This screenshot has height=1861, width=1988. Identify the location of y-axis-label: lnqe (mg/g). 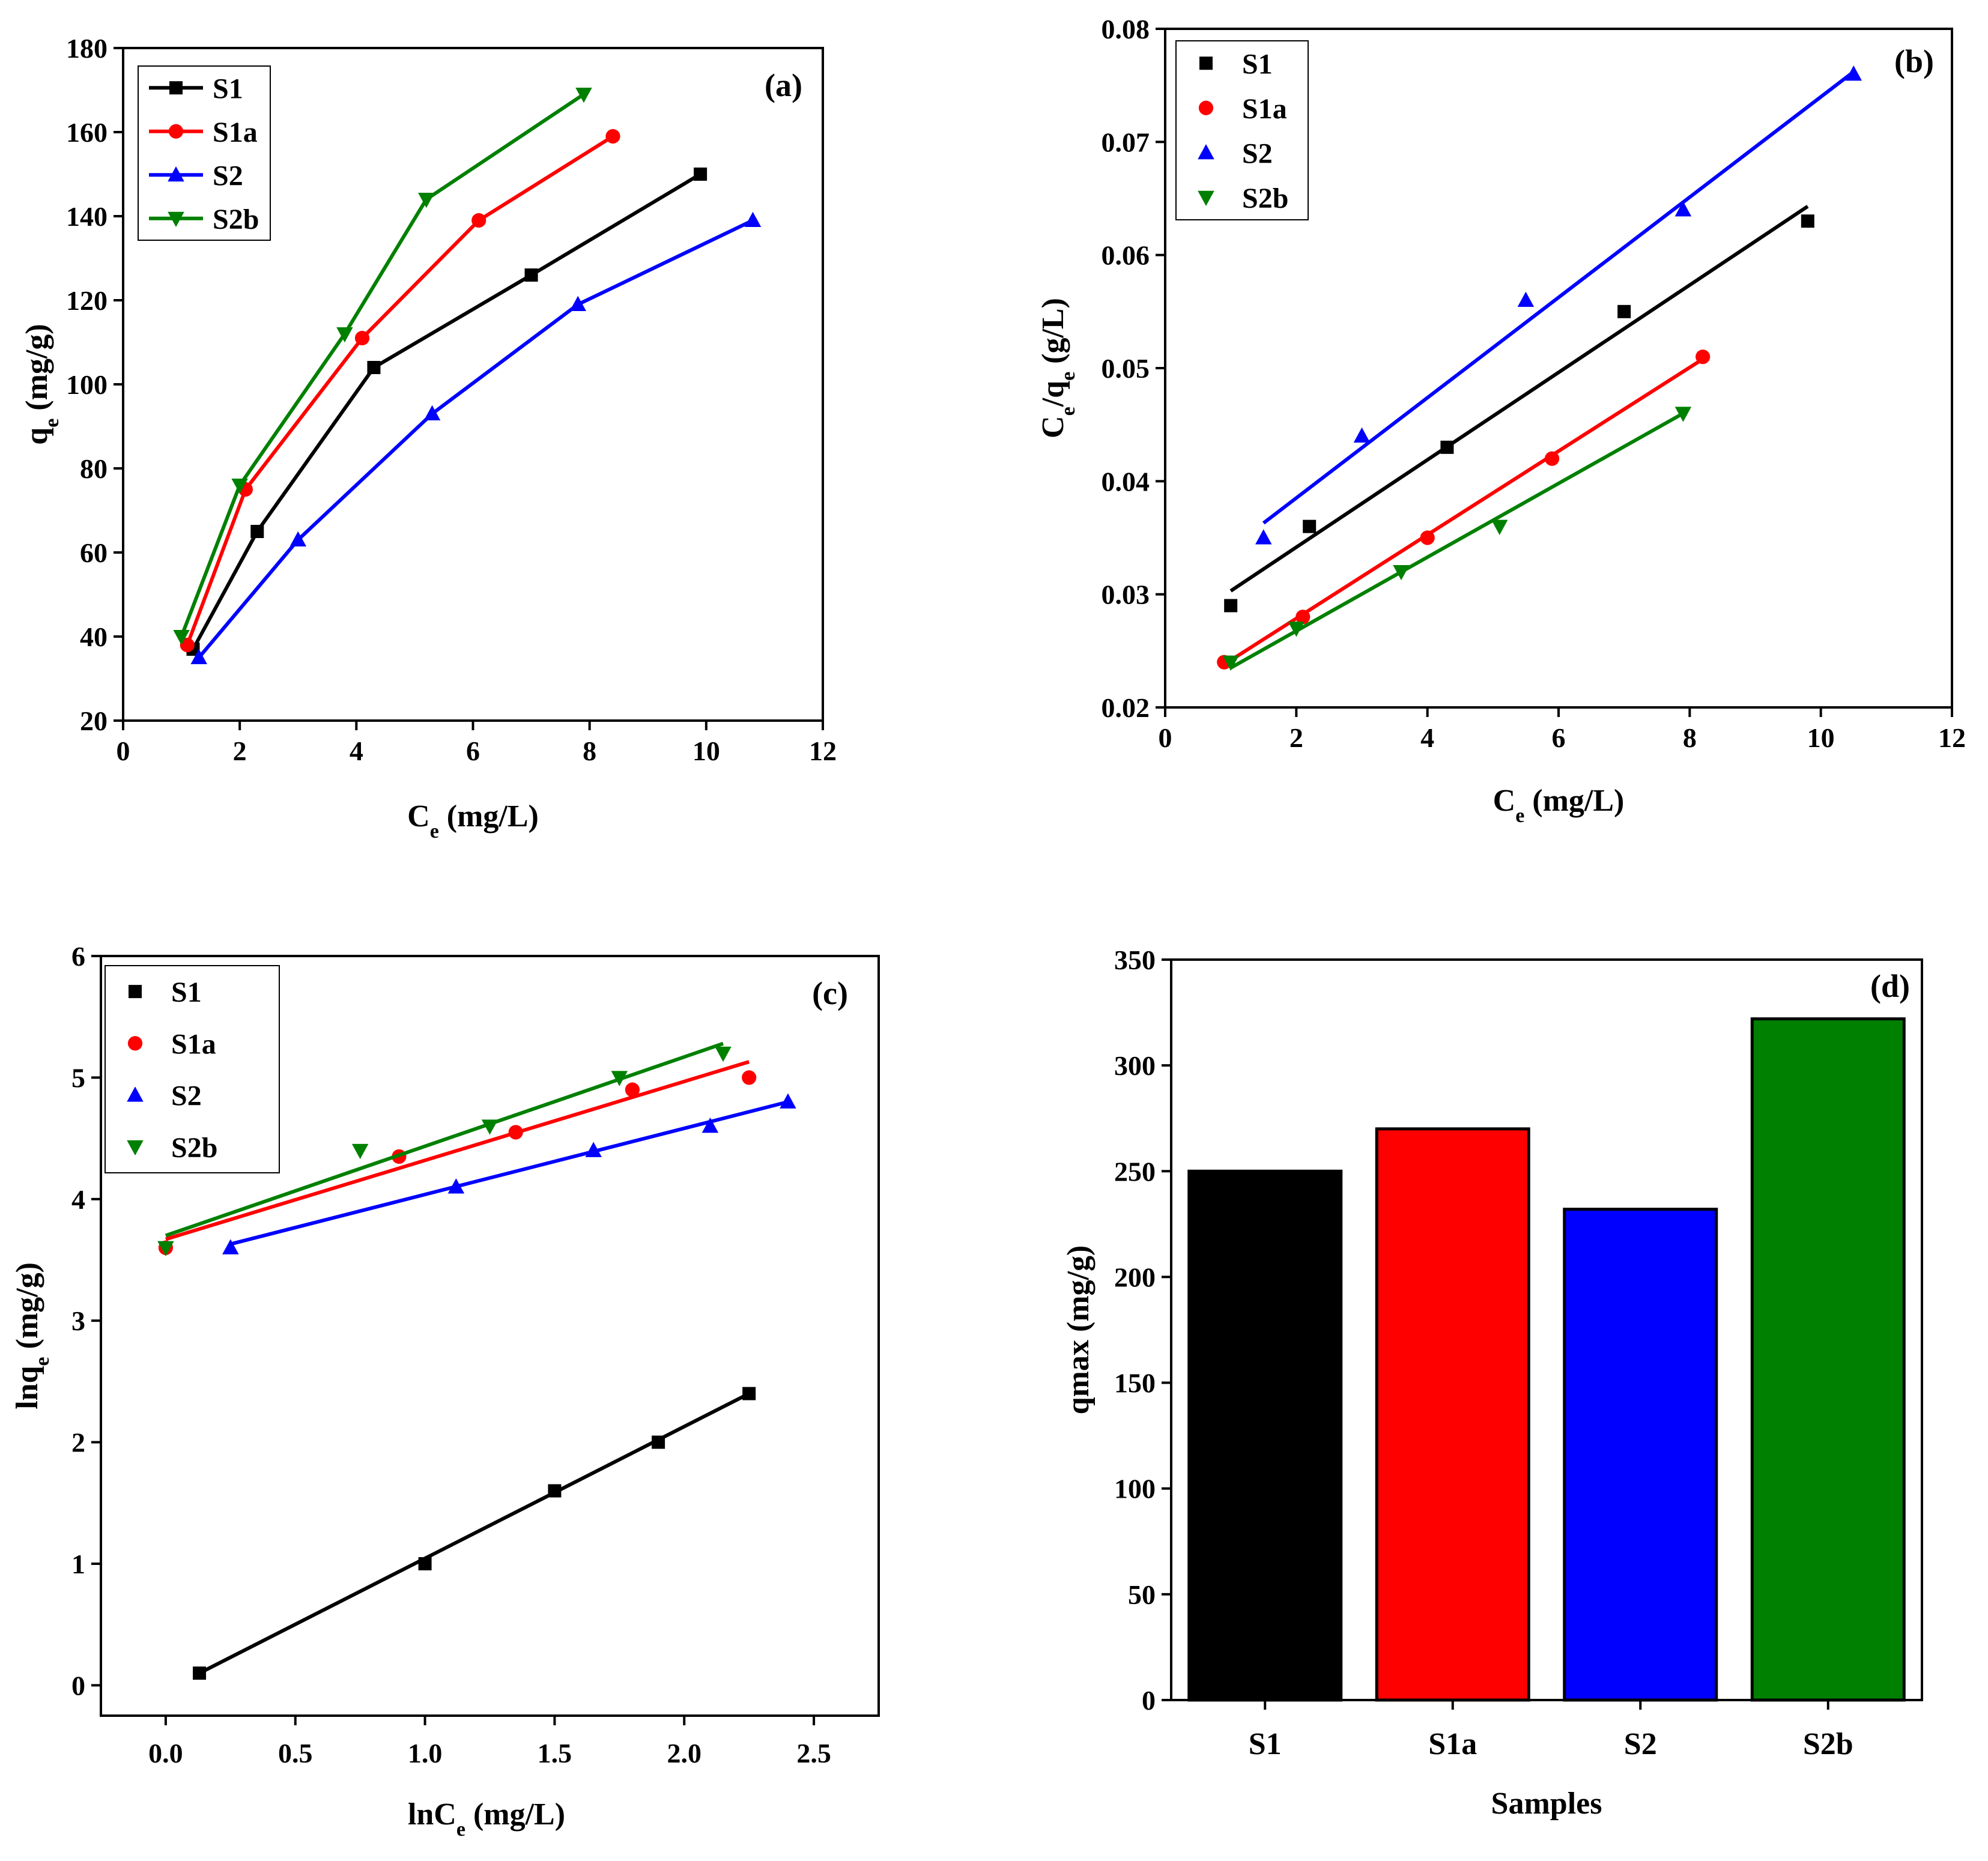
(32, 1335).